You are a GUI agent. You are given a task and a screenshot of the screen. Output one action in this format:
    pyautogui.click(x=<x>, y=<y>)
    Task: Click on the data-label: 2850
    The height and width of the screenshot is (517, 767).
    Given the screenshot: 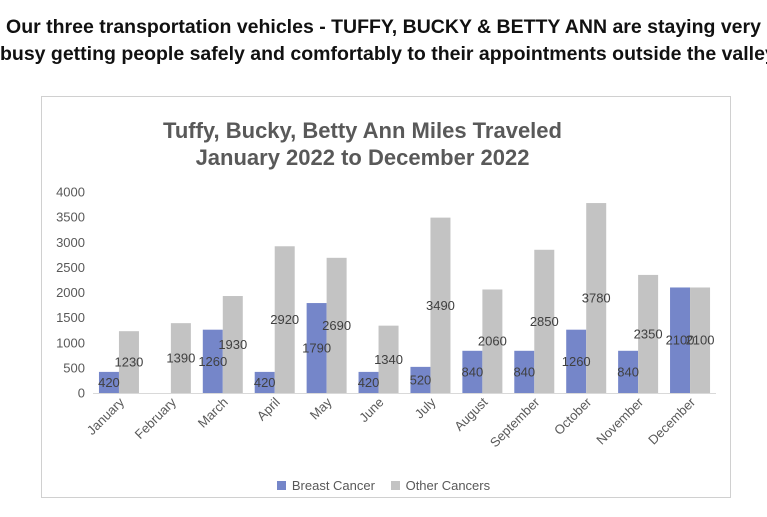 What is the action you would take?
    pyautogui.click(x=544, y=321)
    